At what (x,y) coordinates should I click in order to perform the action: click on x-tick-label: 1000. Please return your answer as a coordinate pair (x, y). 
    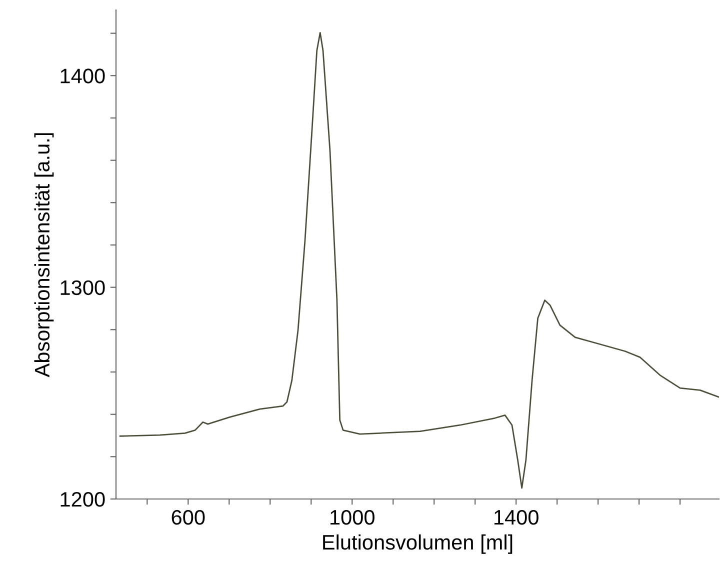
    Looking at the image, I should click on (352, 517).